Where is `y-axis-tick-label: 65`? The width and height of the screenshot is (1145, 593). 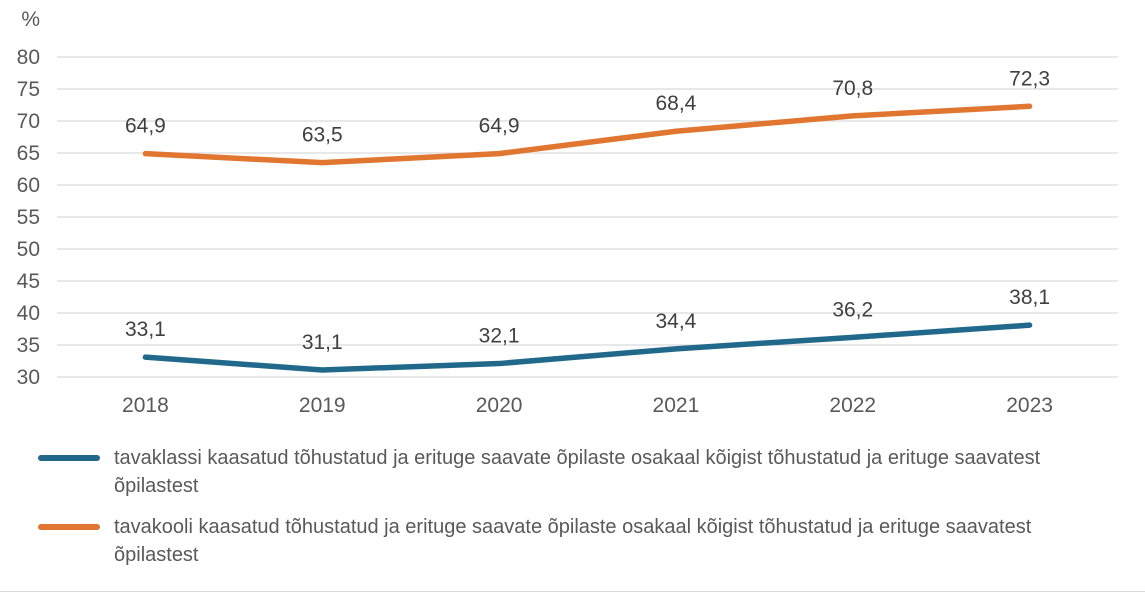
y-axis-tick-label: 65 is located at coordinates (28, 153).